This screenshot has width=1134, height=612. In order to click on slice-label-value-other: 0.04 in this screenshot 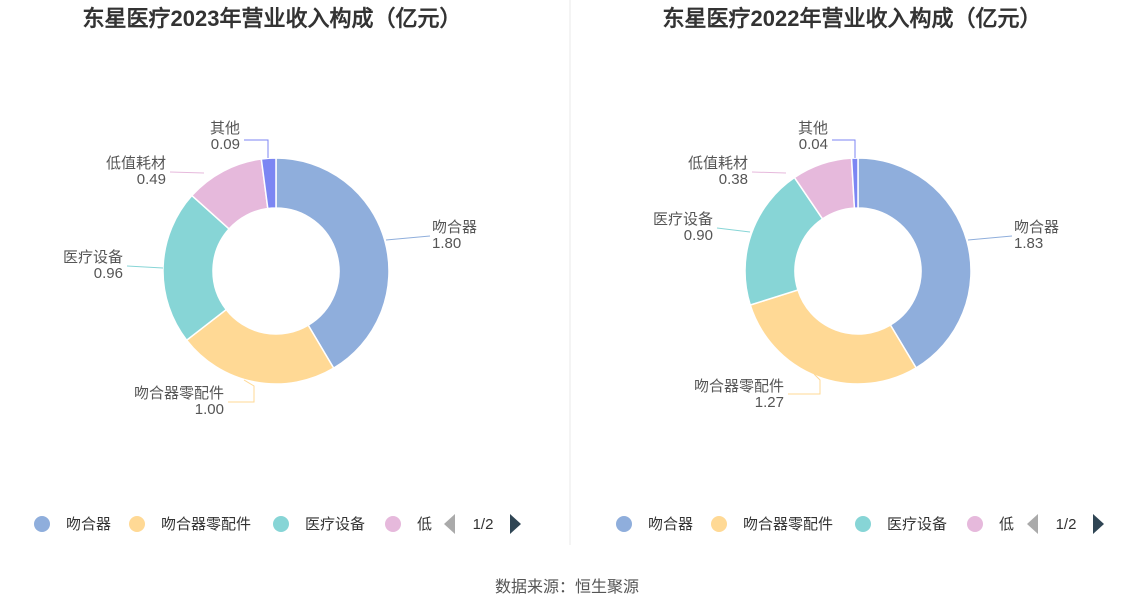, I will do `click(813, 144)`.